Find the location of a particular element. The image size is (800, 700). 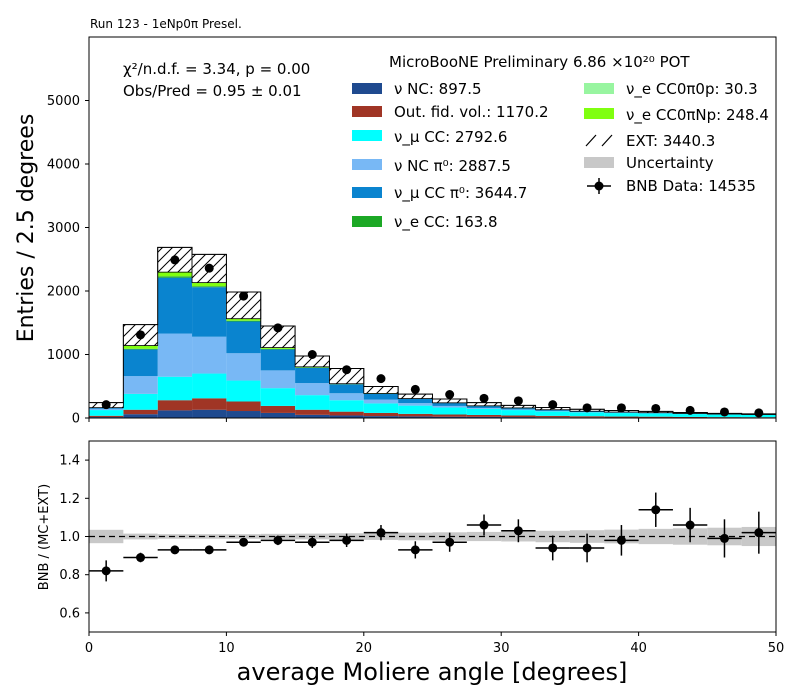

top-x-ticks is located at coordinates (432, 420).